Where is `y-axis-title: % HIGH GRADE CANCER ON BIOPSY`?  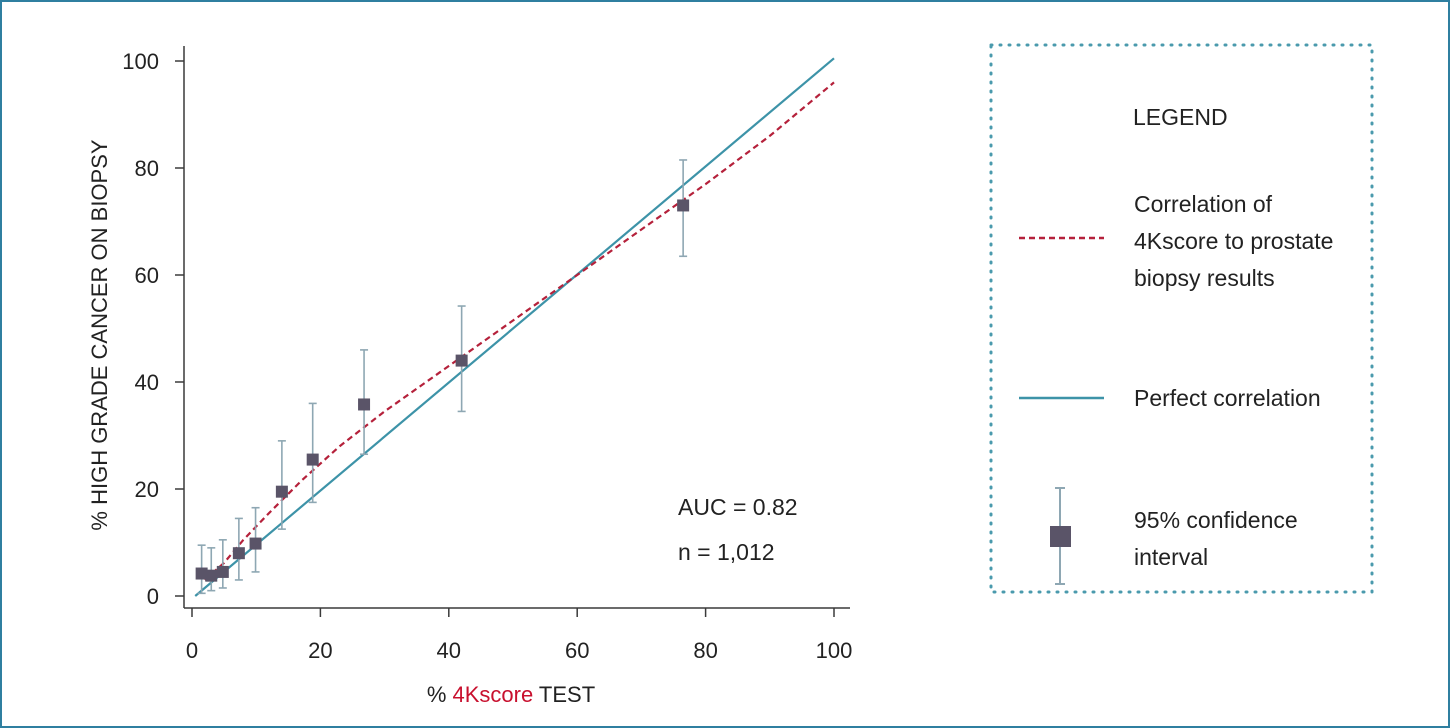 y-axis-title: % HIGH GRADE CANCER ON BIOPSY is located at coordinates (99, 335).